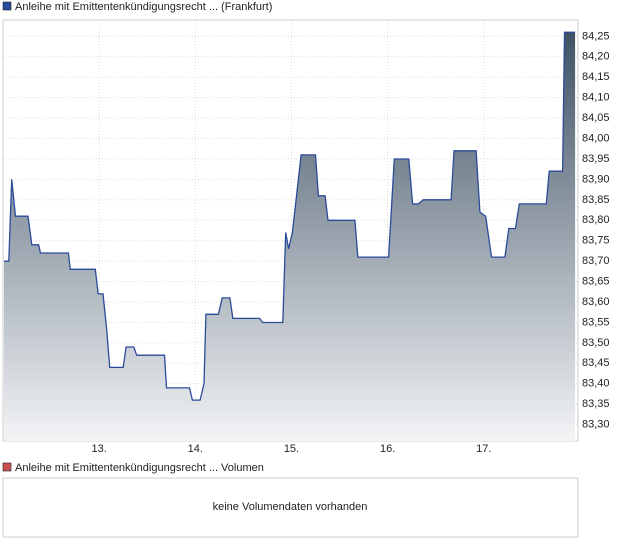  Describe the element at coordinates (596, 281) in the screenshot. I see `y-tick-label: 83,65` at that location.